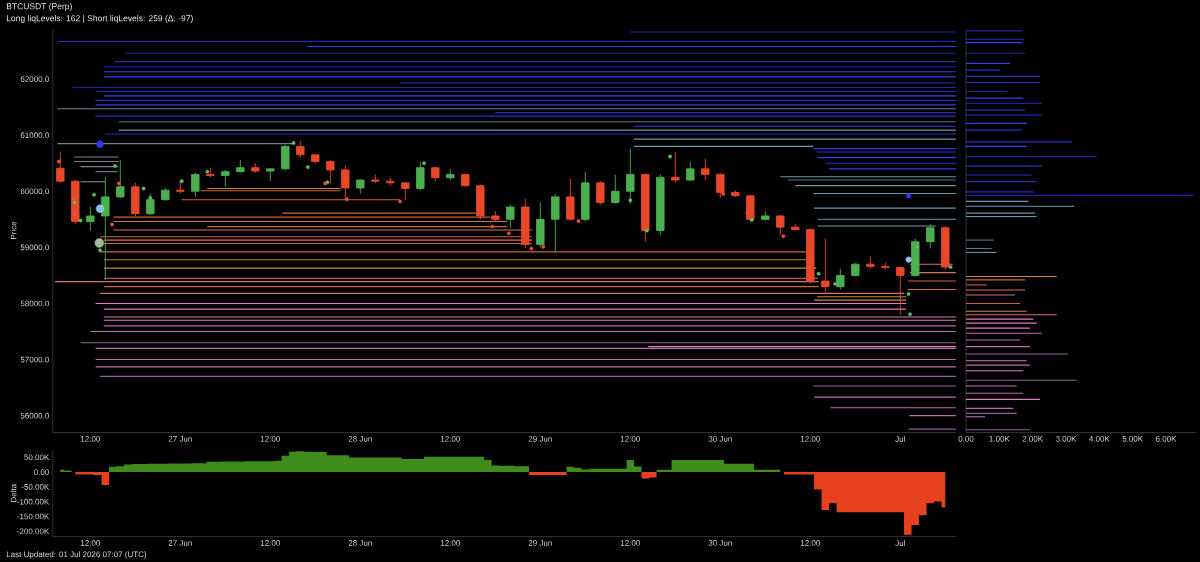 This screenshot has height=562, width=1200. Describe the element at coordinates (34, 79) in the screenshot. I see `y-tick-label: 62000.0` at that location.